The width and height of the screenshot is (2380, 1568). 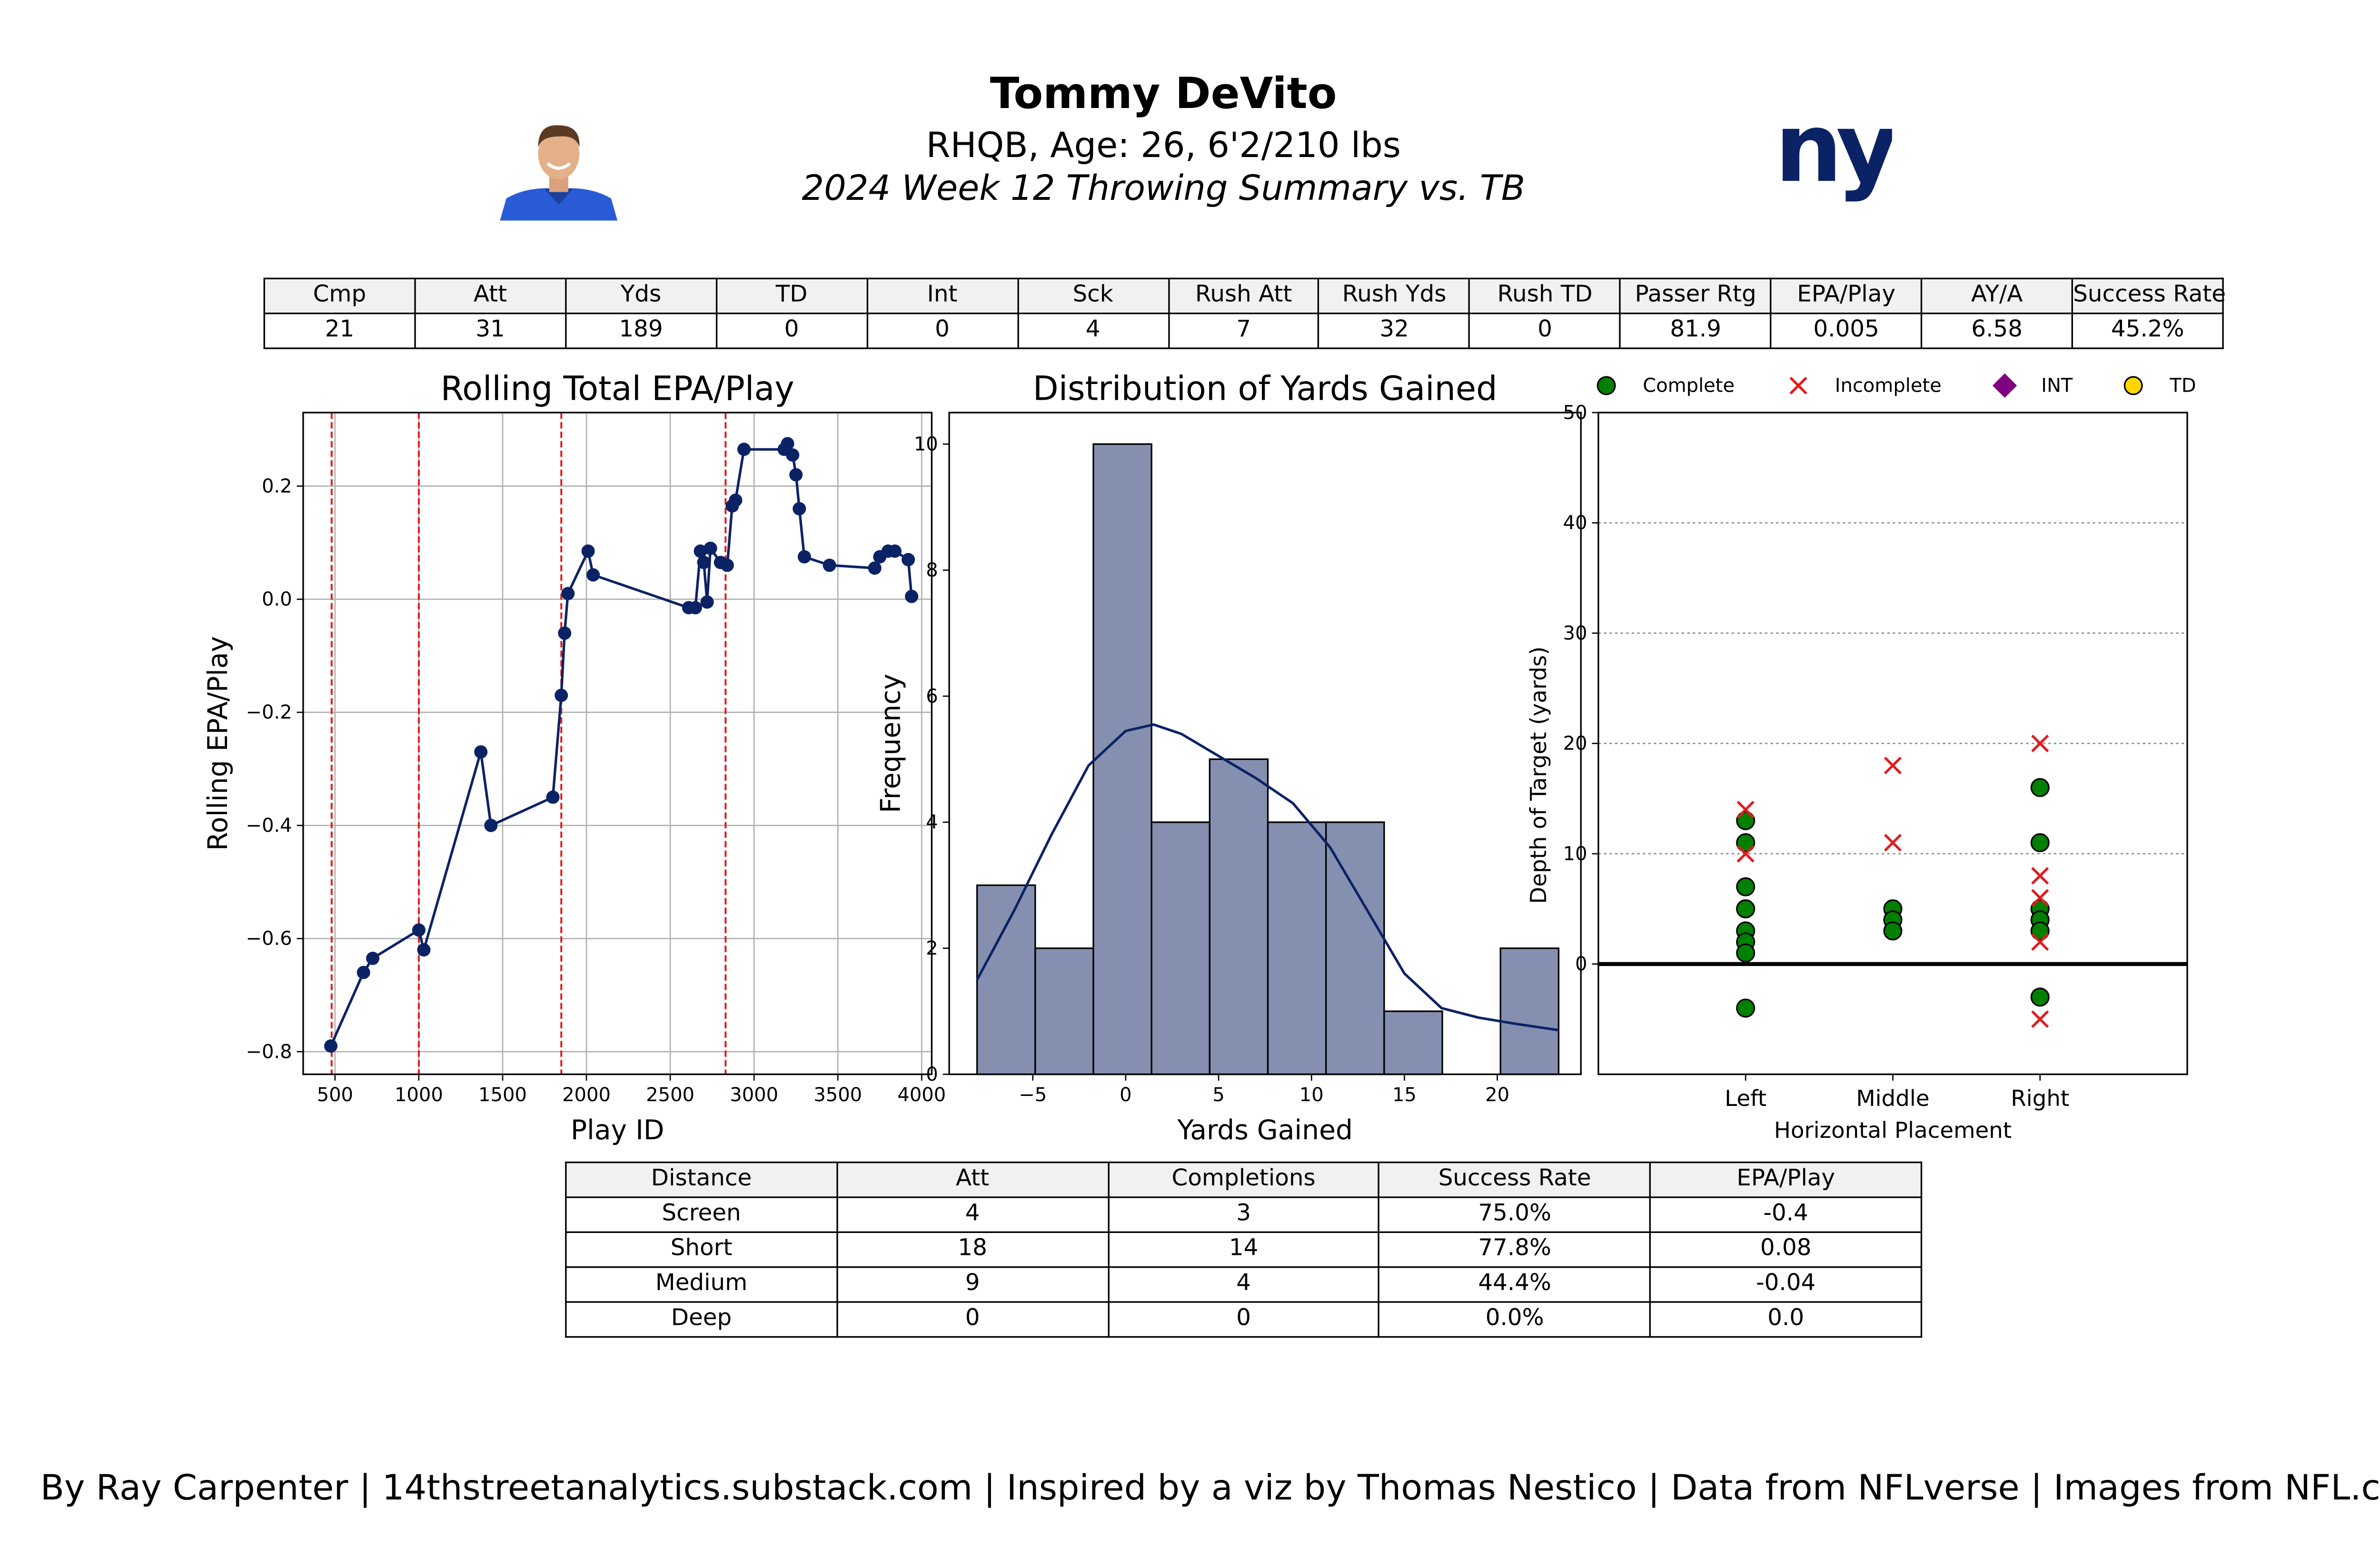 I want to click on depth-y-tick-label: 30, so click(x=1575, y=633).